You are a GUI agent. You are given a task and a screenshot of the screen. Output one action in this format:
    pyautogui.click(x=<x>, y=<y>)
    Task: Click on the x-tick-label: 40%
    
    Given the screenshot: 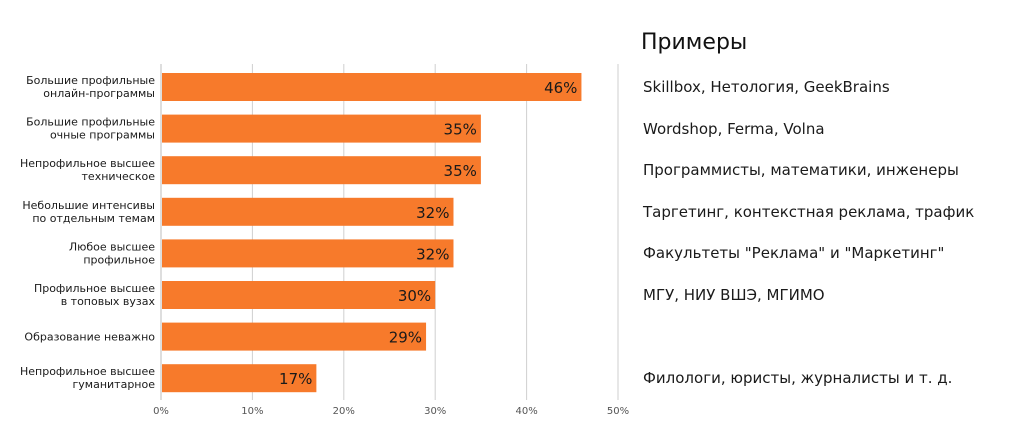 What is the action you would take?
    pyautogui.click(x=526, y=411)
    